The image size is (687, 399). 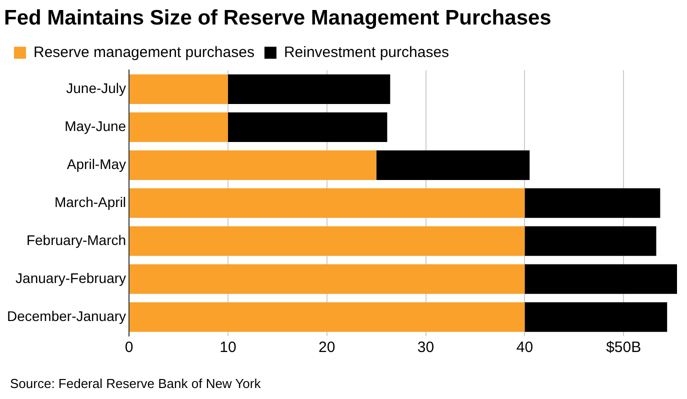 What do you see at coordinates (76, 240) in the screenshot?
I see `y-tick-label: February-March` at bounding box center [76, 240].